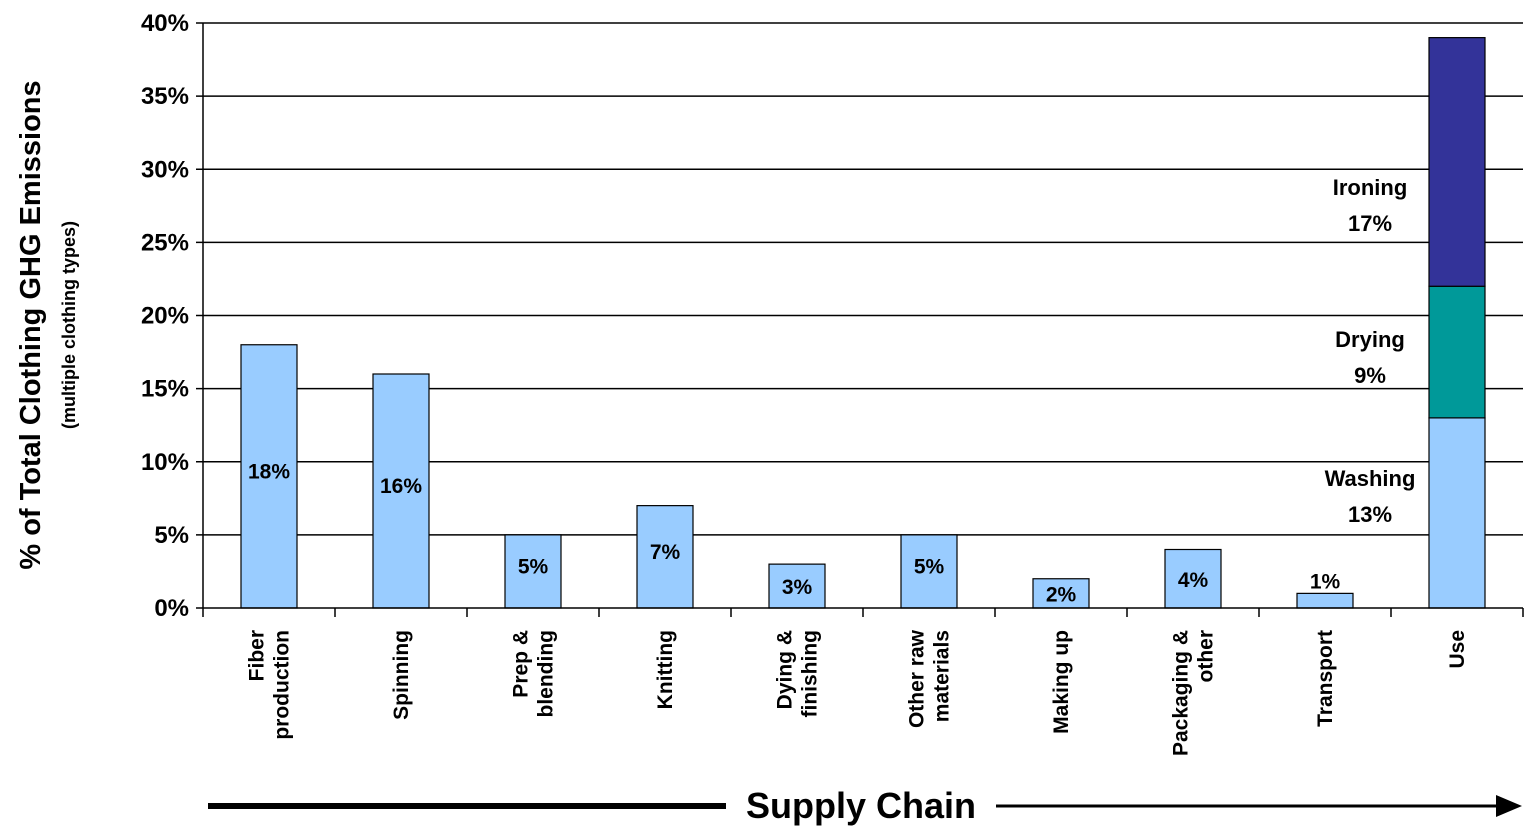 The height and width of the screenshot is (829, 1525). What do you see at coordinates (942, 676) in the screenshot?
I see `category-label-line: materials` at bounding box center [942, 676].